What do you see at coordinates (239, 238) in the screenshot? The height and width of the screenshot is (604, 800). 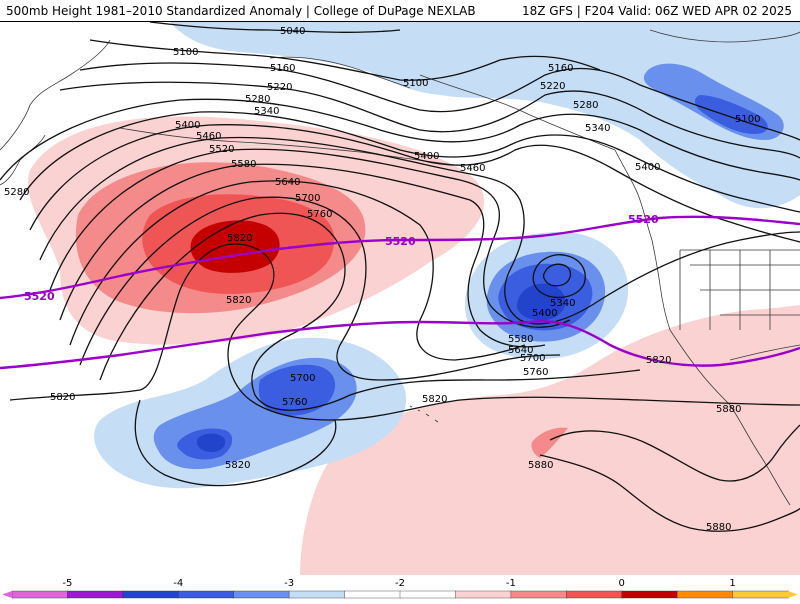 I see `contour-label-5820-high: 5820` at bounding box center [239, 238].